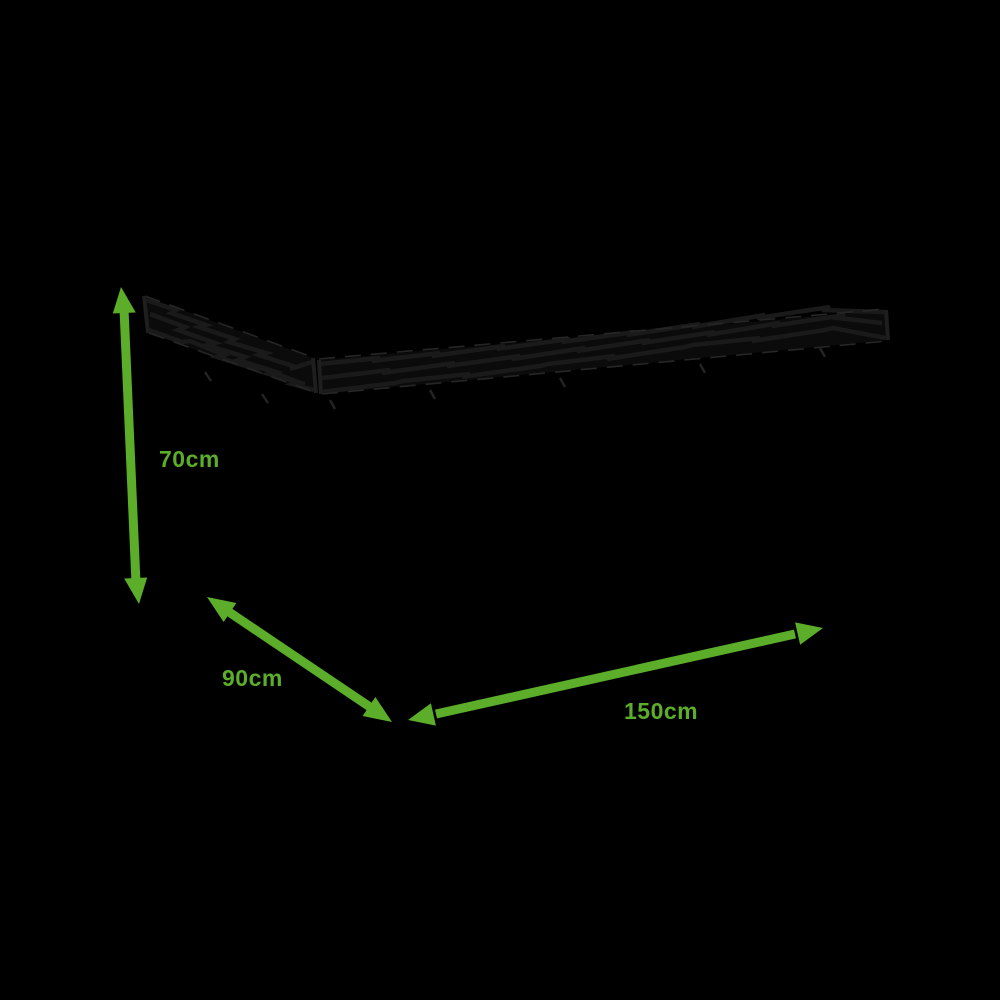  Describe the element at coordinates (136, 590) in the screenshot. I see `arrowhead-down-icon` at that location.